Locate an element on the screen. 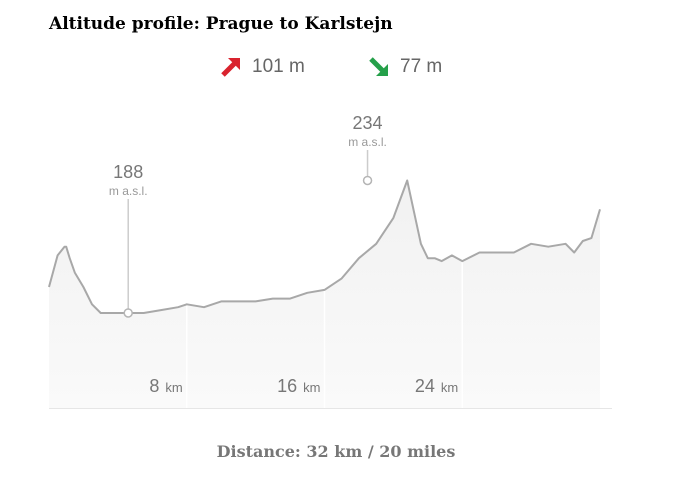 The image size is (700, 500). ascent-value: 101 m is located at coordinates (278, 66).